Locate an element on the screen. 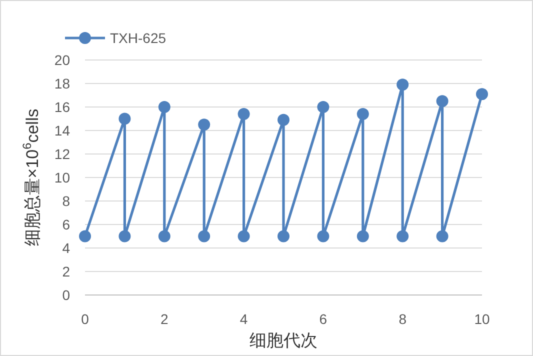 The height and width of the screenshot is (356, 533). x-tick-label: 8 is located at coordinates (402, 319).